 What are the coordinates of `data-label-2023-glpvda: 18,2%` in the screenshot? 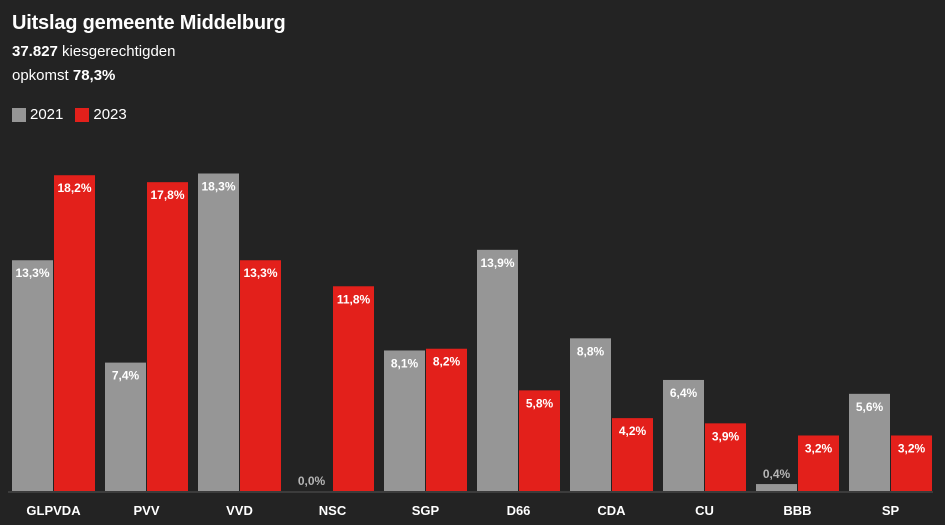 It's located at (74, 188).